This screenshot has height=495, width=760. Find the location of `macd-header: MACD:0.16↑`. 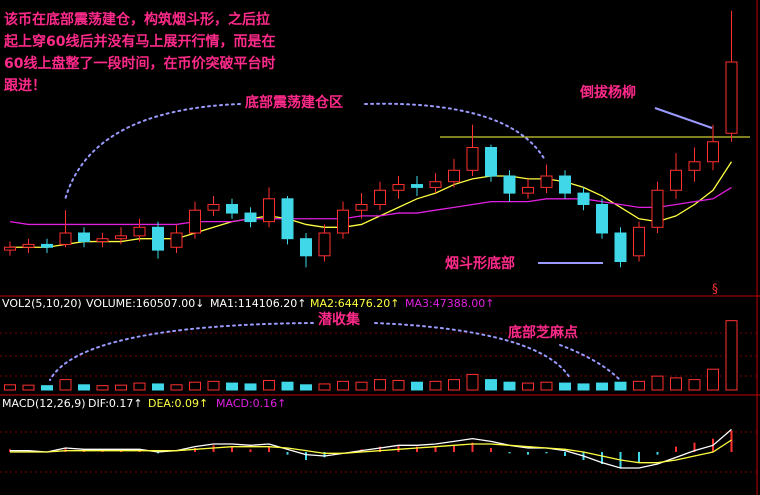

macd-header: MACD:0.16↑ is located at coordinates (251, 403).